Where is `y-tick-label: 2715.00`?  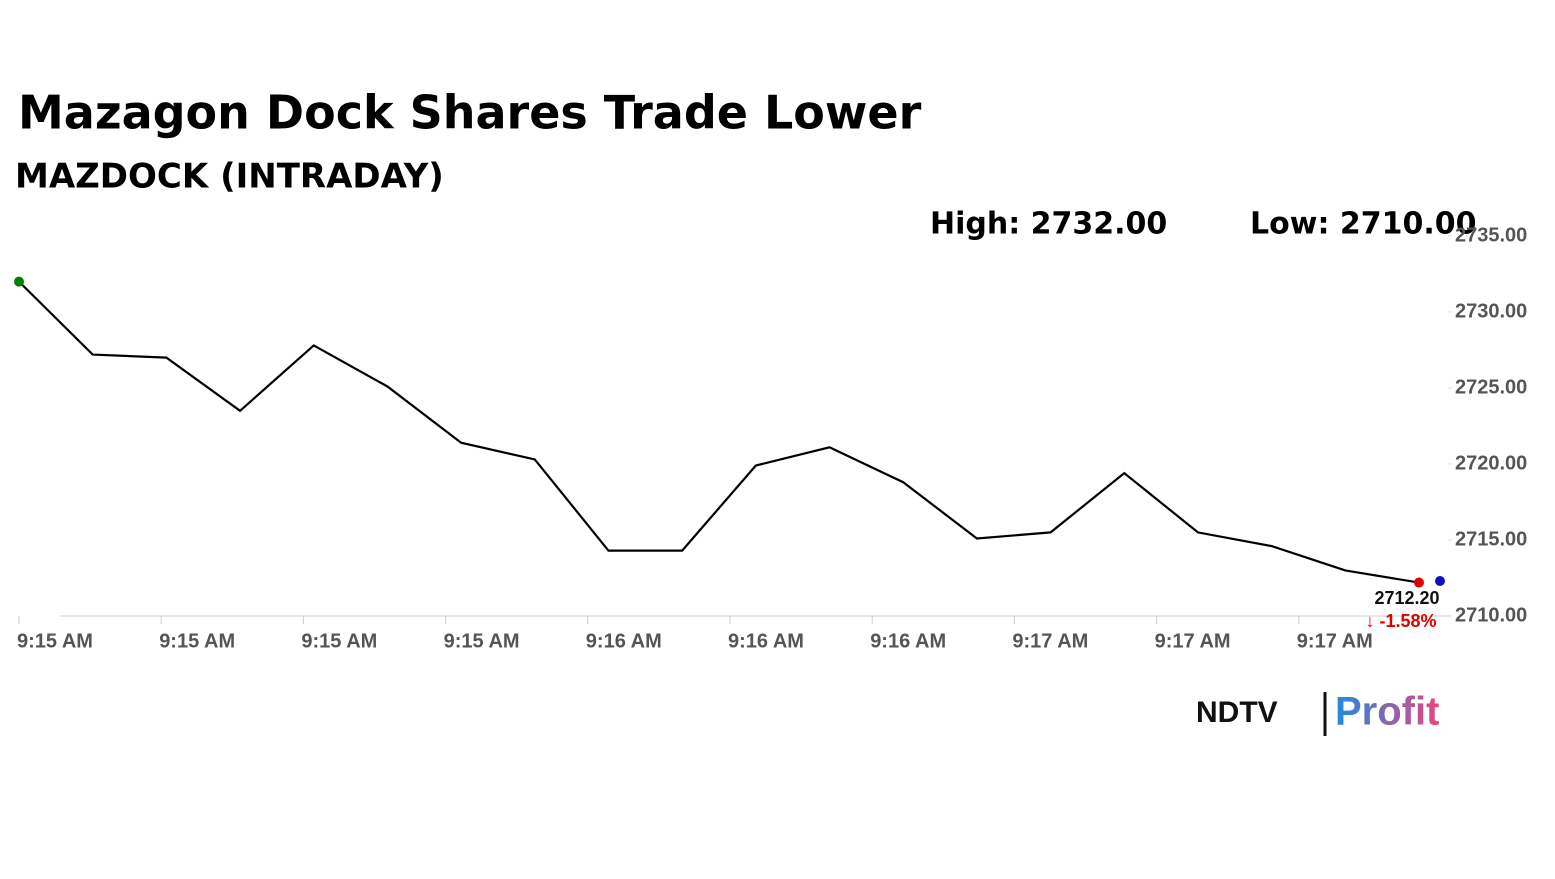
y-tick-label: 2715.00 is located at coordinates (1491, 539).